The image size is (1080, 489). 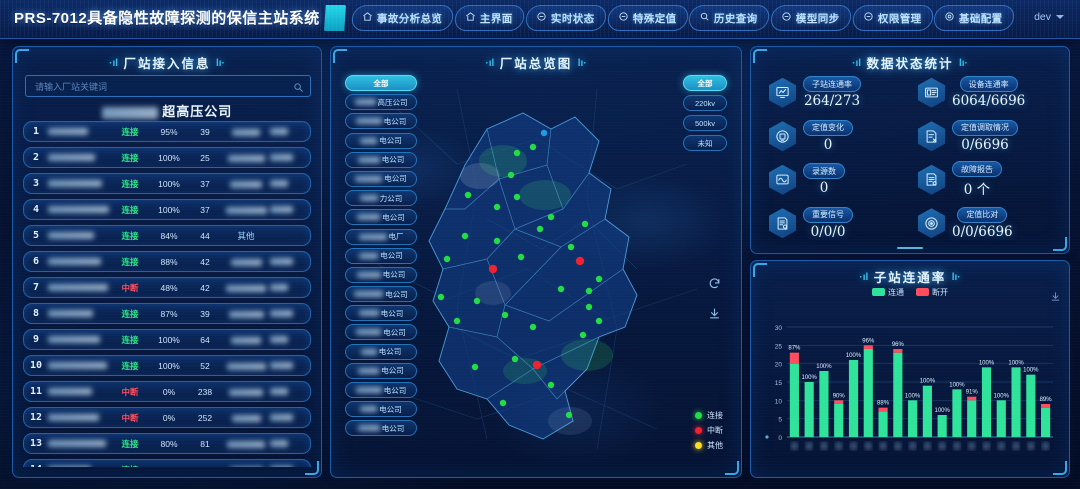 What do you see at coordinates (159, 87) in the screenshot?
I see `search-input` at bounding box center [159, 87].